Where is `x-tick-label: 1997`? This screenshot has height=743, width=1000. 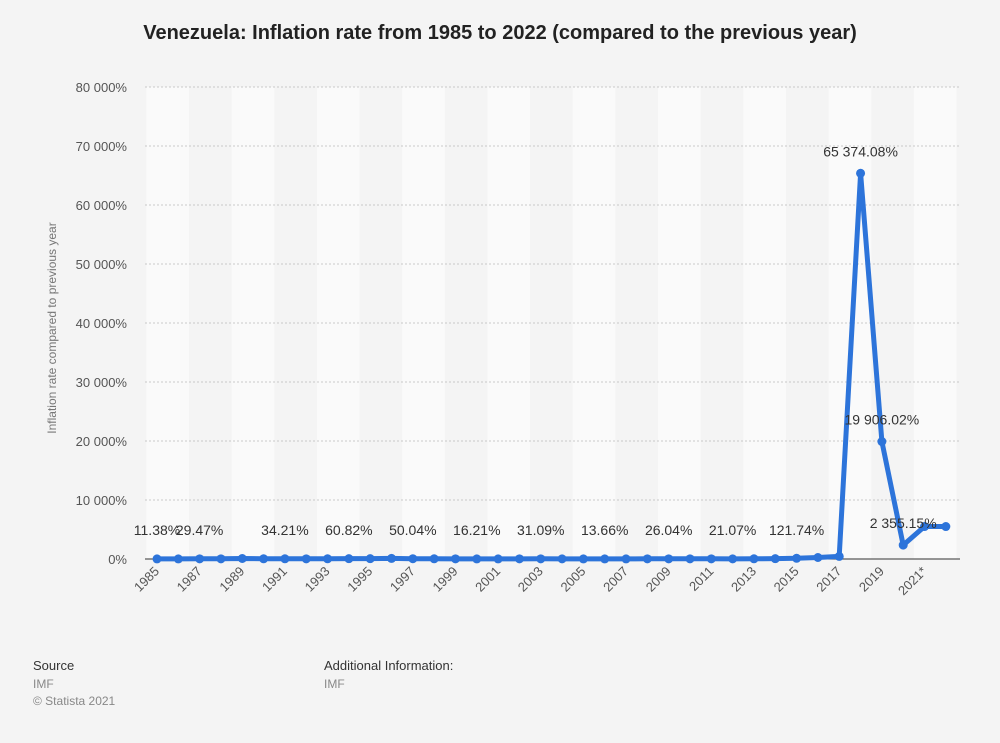 x-tick-label: 1997 is located at coordinates (402, 579).